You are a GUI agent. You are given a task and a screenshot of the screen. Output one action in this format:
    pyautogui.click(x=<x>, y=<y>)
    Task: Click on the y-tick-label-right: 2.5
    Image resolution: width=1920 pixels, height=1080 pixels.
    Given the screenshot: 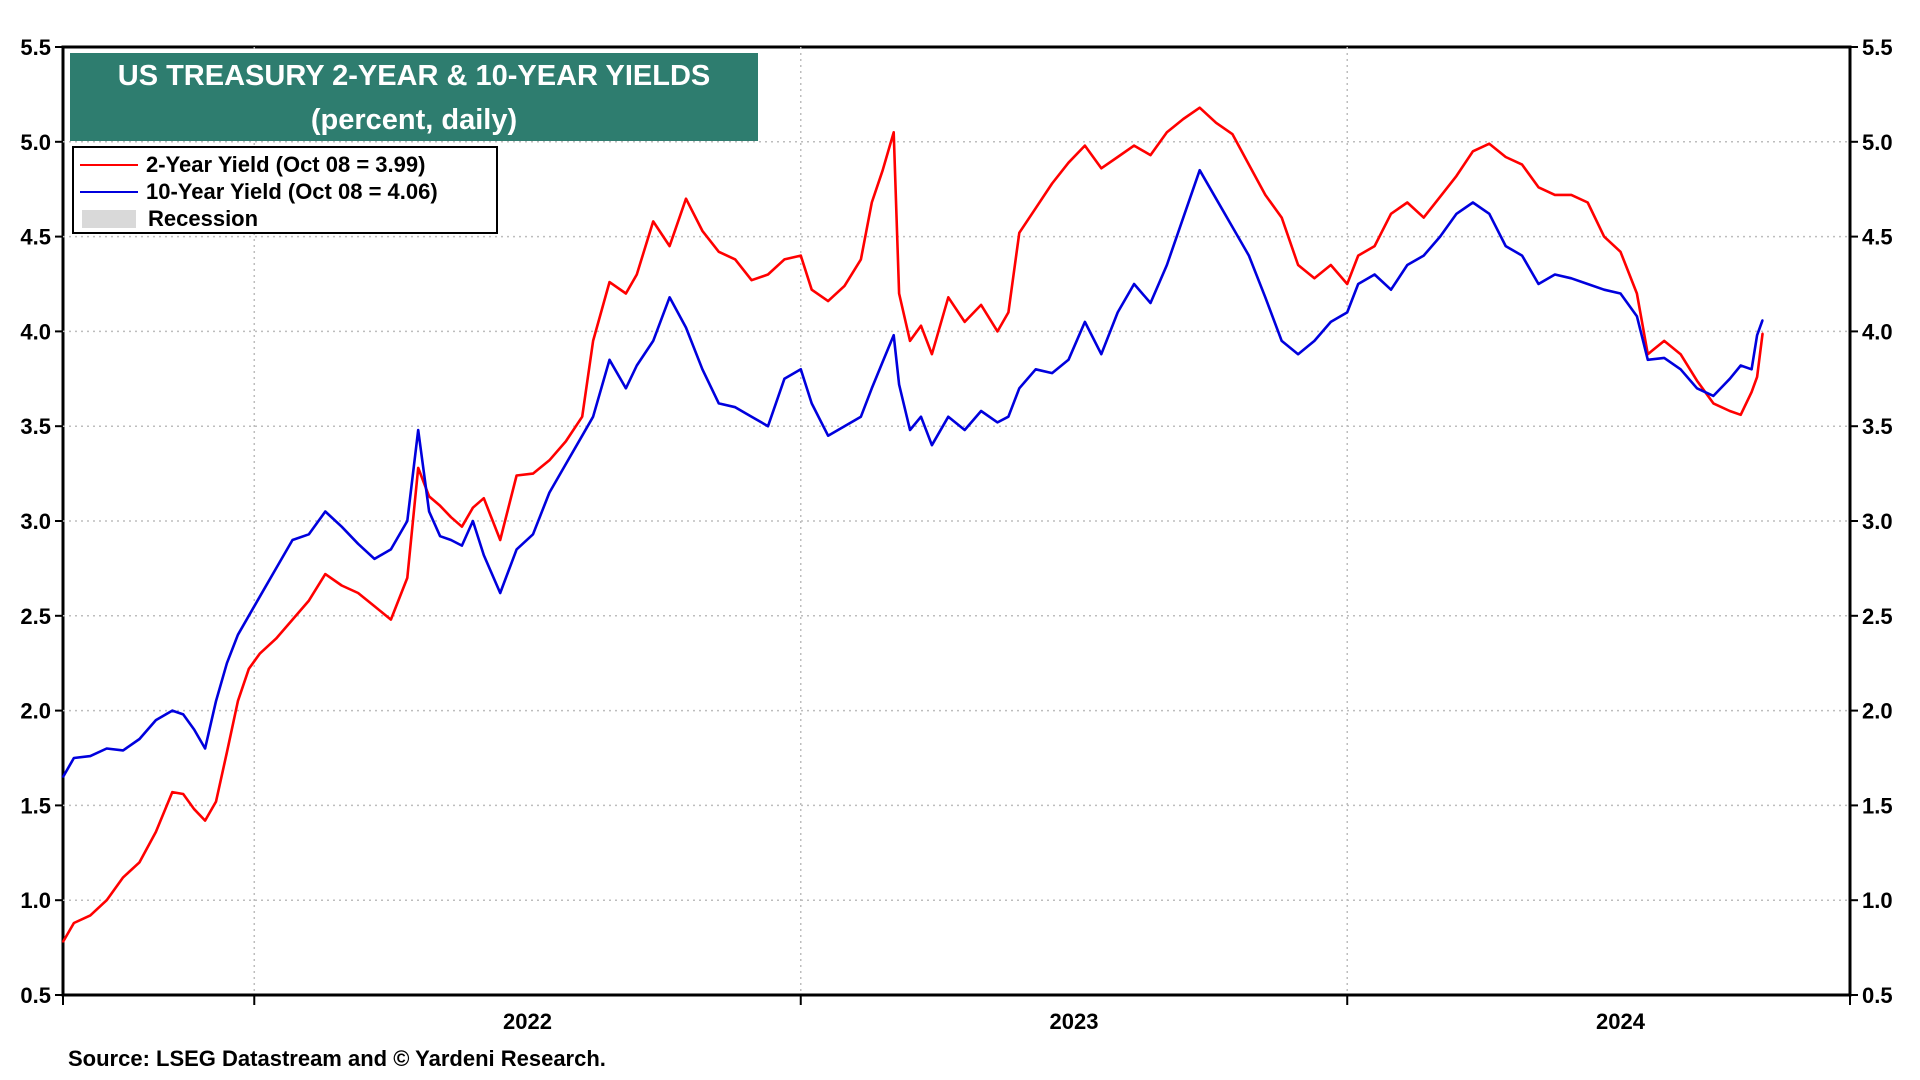 What is the action you would take?
    pyautogui.click(x=1877, y=616)
    